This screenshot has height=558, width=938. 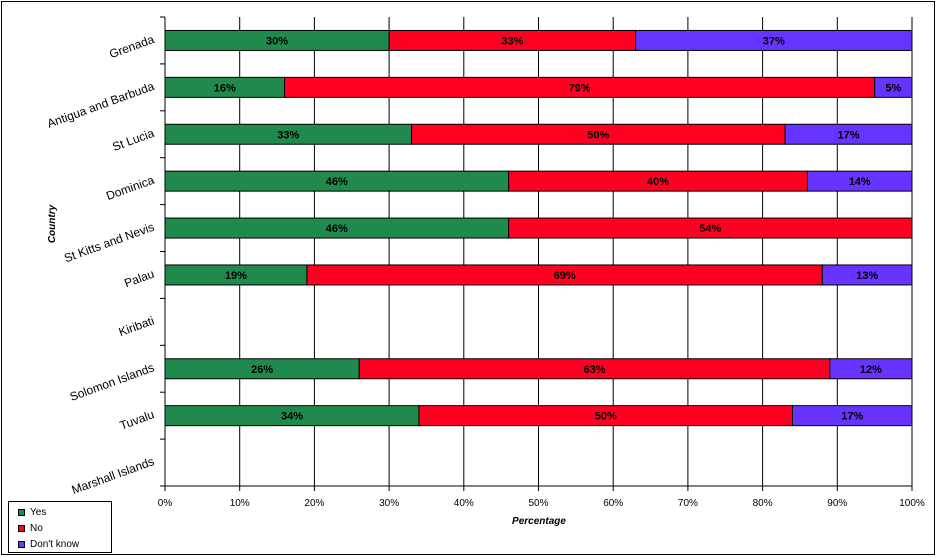 What do you see at coordinates (55, 544) in the screenshot?
I see `legend-label-dont-know: Don't know` at bounding box center [55, 544].